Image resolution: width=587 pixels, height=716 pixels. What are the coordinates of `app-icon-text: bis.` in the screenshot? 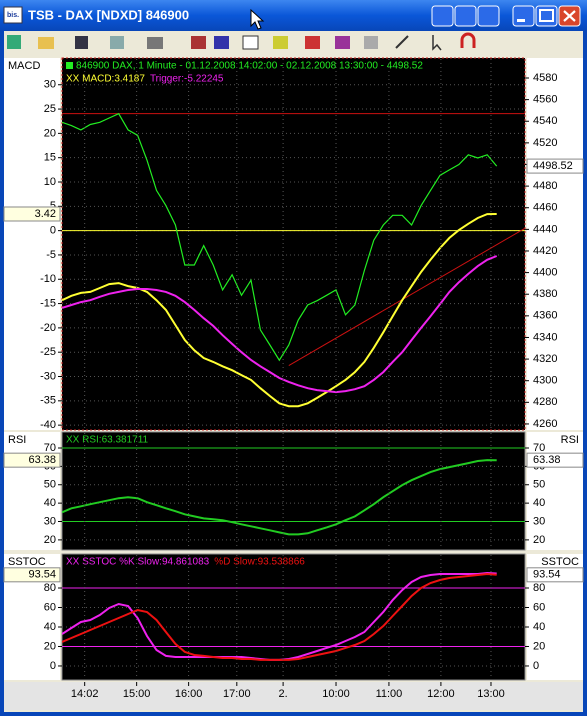 It's located at (13, 15).